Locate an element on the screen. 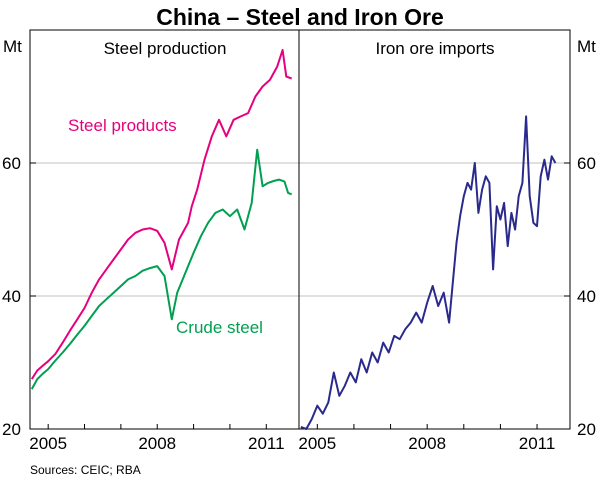 The image size is (600, 485). xtick-label-p0-2011: 2011 is located at coordinates (266, 443).